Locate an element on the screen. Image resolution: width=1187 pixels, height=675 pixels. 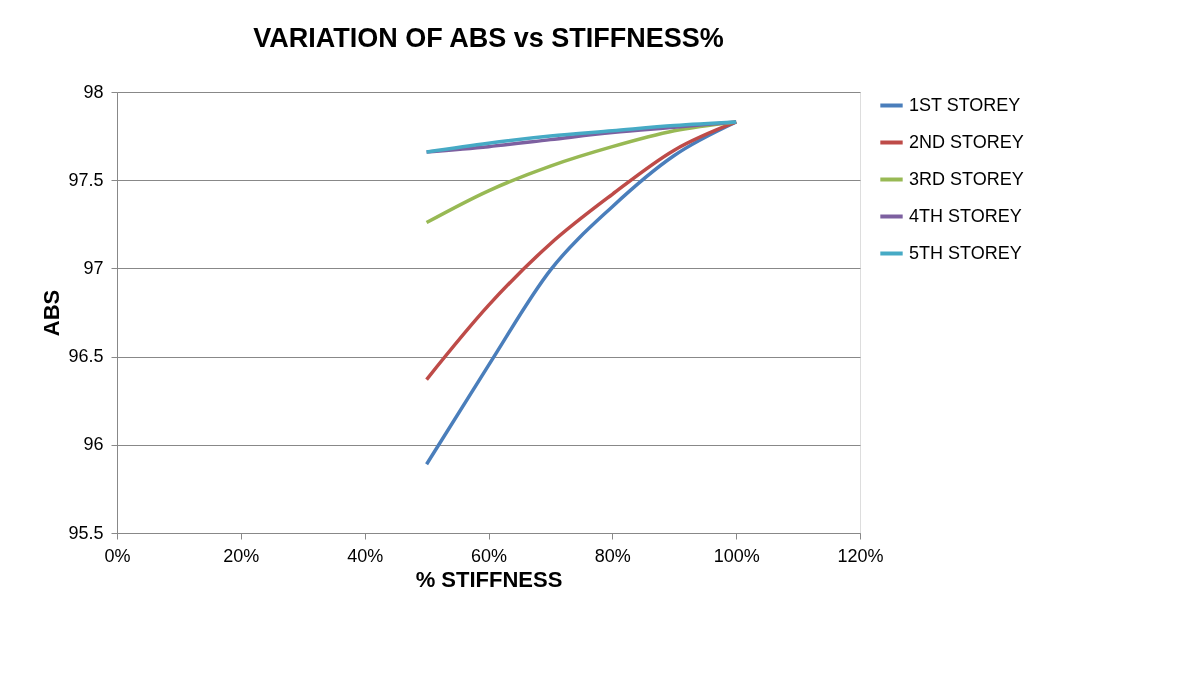
legend-label: 3RD STOREY is located at coordinates (966, 178).